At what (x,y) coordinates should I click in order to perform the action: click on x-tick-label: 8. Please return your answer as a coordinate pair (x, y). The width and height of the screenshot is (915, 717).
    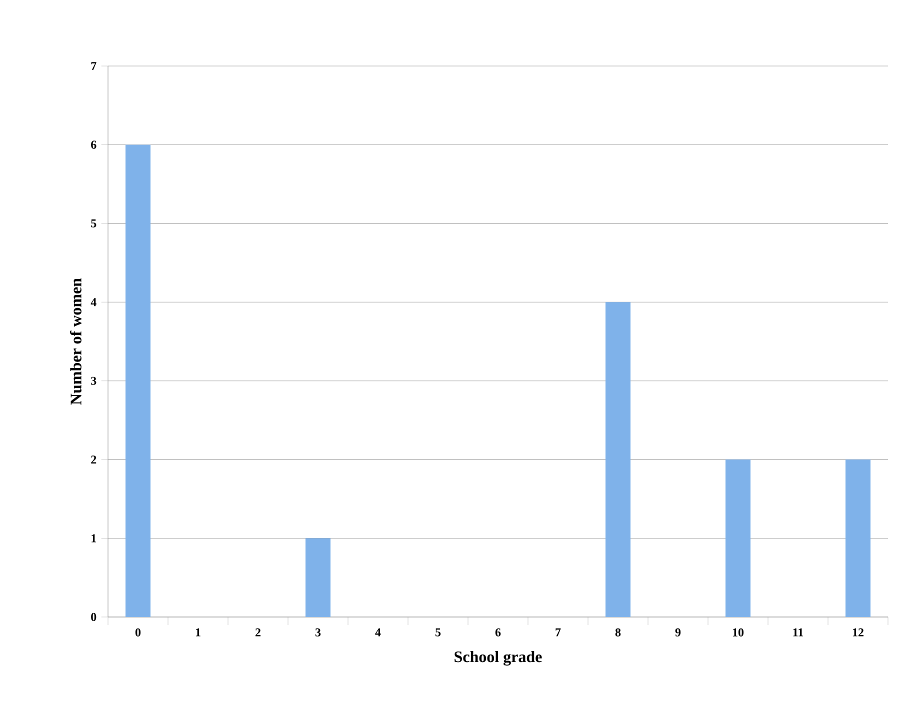
    Looking at the image, I should click on (618, 632).